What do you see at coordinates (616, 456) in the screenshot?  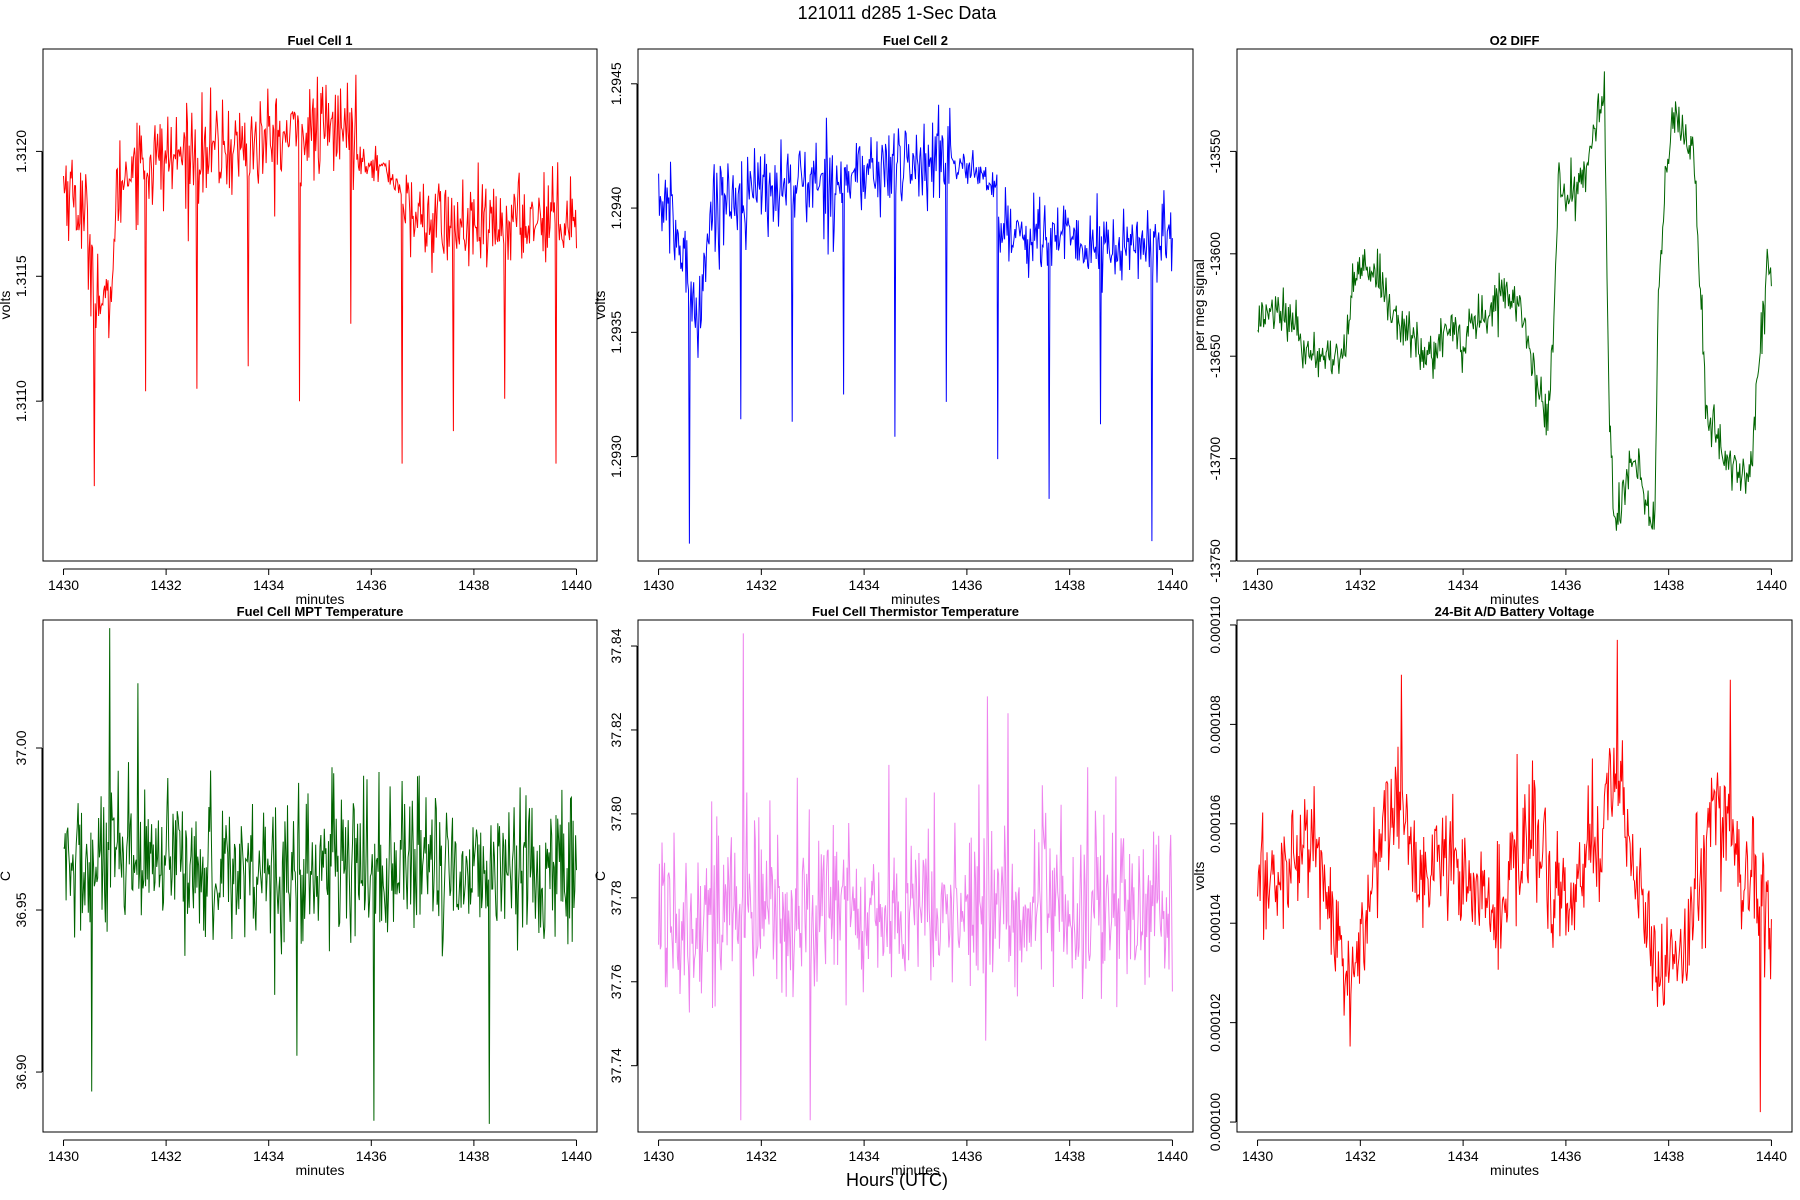 I see `y-tick-label: 1.2930` at bounding box center [616, 456].